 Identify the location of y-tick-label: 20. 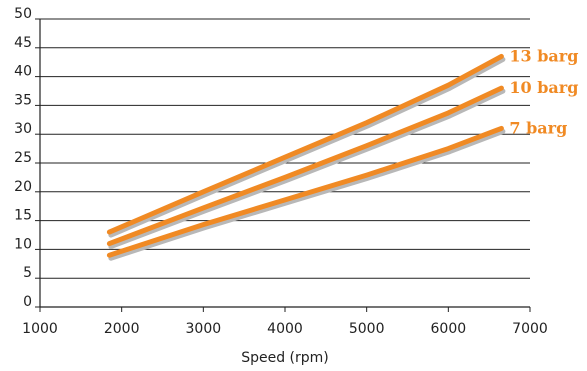
(23, 187).